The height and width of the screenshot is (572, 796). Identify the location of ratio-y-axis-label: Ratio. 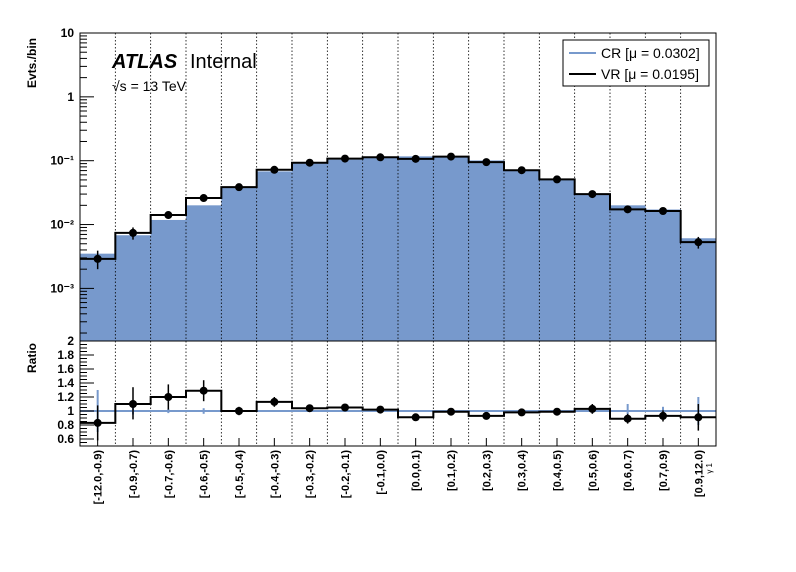
(32, 358).